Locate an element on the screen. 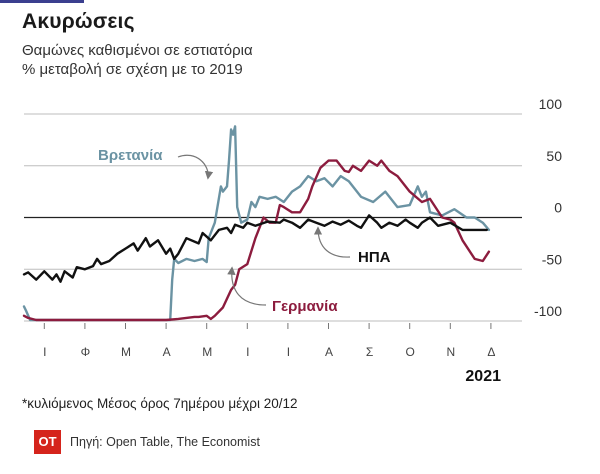 This screenshot has height=474, width=600. y-tick-label: 50 is located at coordinates (554, 156).